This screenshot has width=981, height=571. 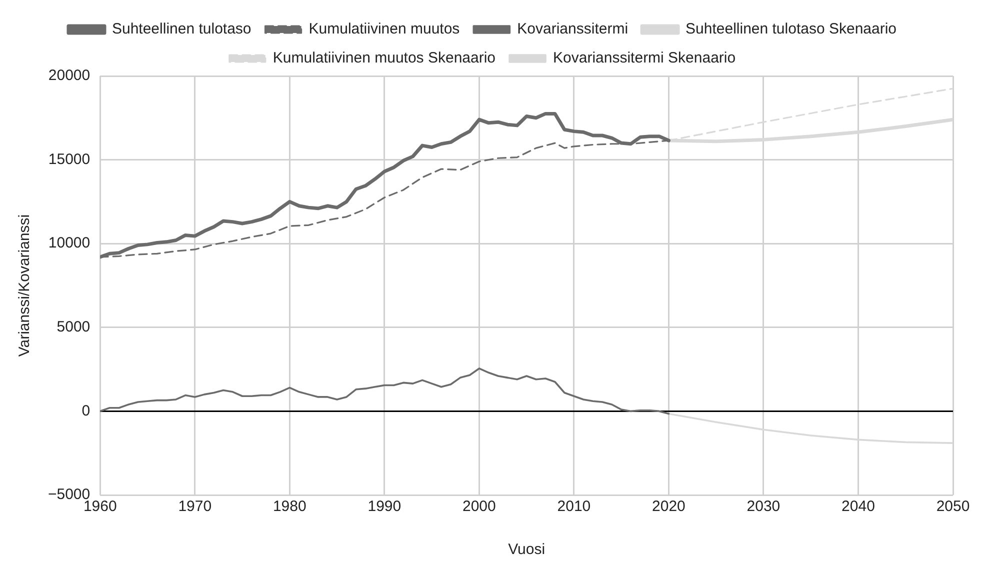 I want to click on x-tick-label: 1980, so click(x=289, y=507).